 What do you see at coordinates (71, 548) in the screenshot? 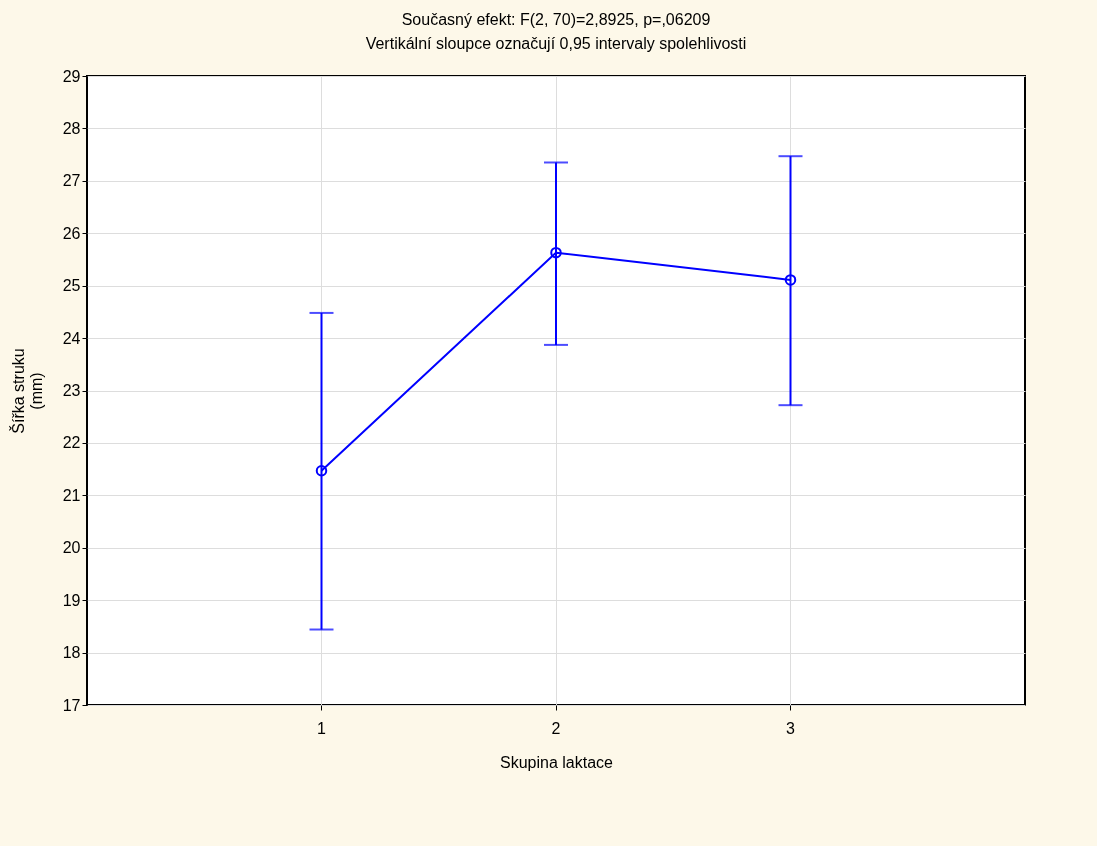
I see `y-tick-label: 20` at bounding box center [71, 548].